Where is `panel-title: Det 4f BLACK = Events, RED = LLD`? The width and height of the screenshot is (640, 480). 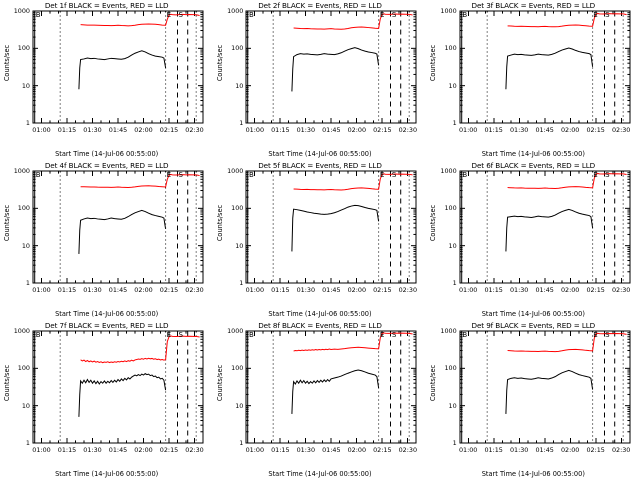 panel-title: Det 4f BLACK = Events, RED = LLD is located at coordinates (106, 165).